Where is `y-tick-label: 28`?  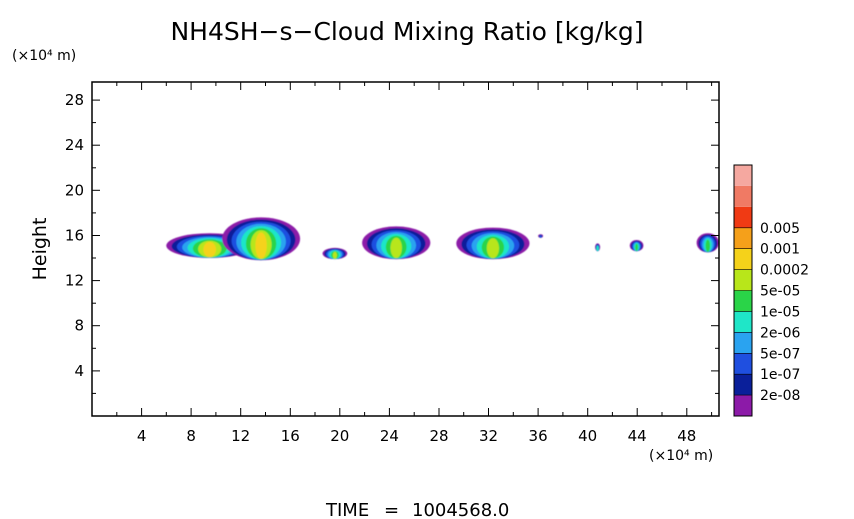
y-tick-label: 28 is located at coordinates (74, 100).